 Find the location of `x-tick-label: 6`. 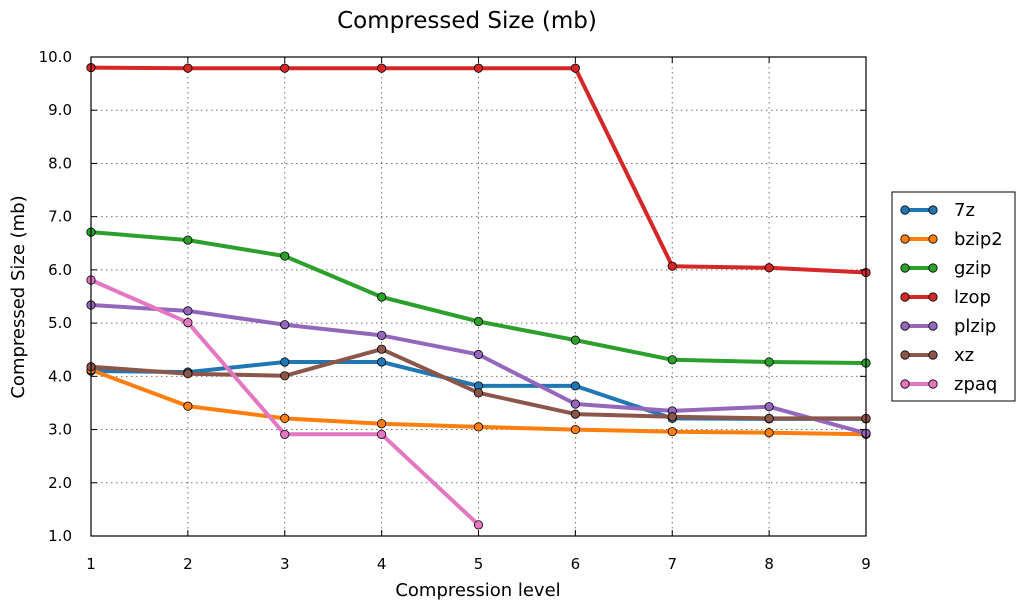

x-tick-label: 6 is located at coordinates (576, 564).